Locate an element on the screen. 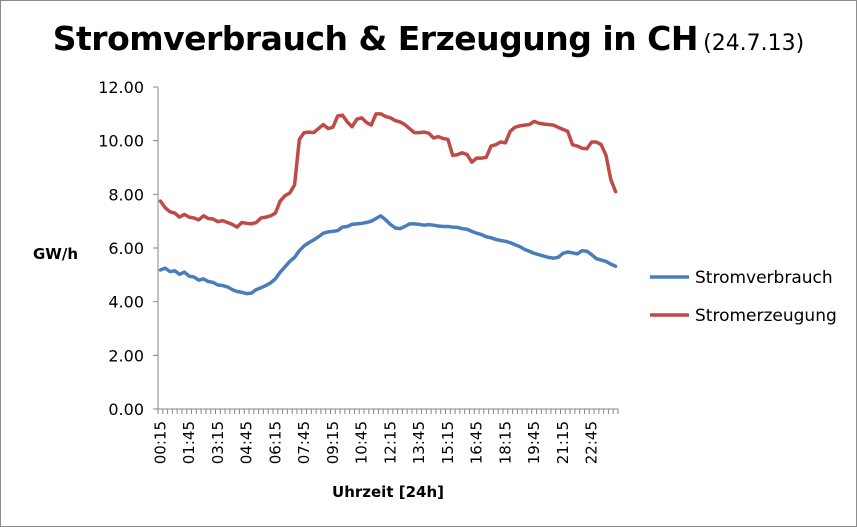  x-tick-label: 03:15 is located at coordinates (218, 442).